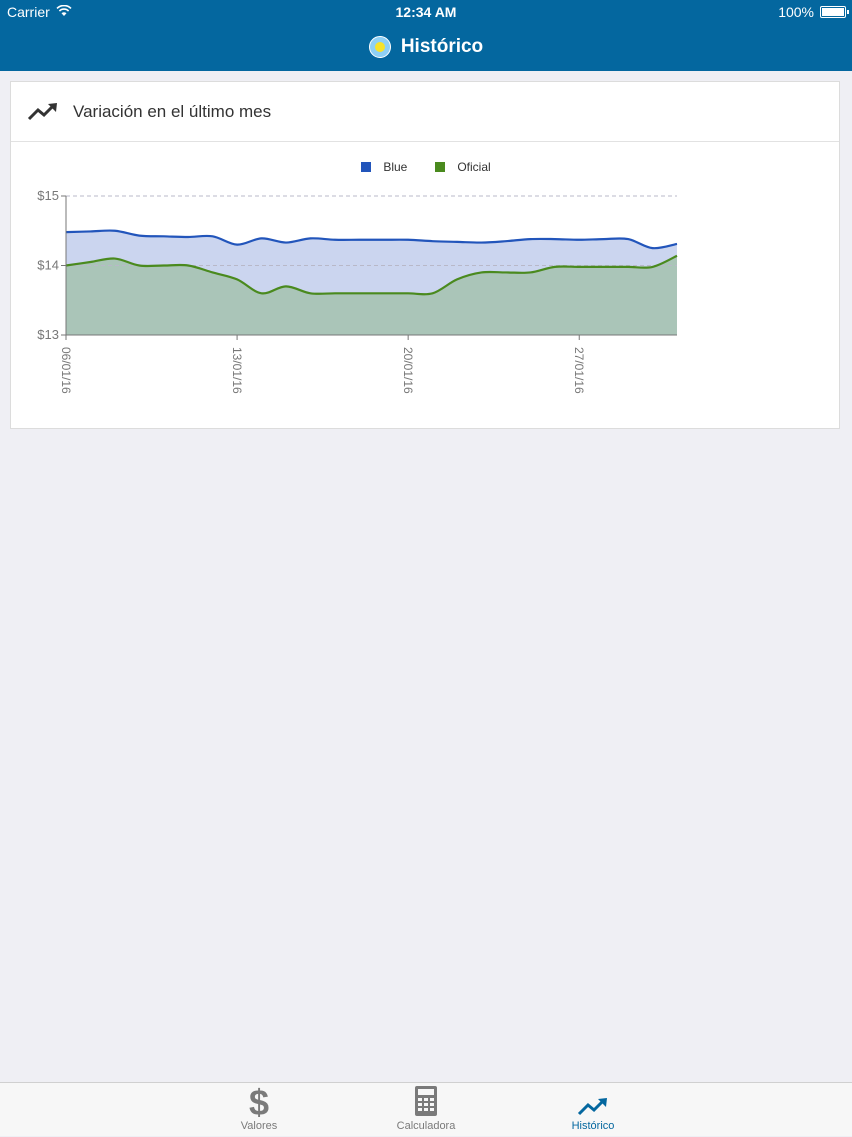 This screenshot has width=852, height=1137. I want to click on legend-item-blue: Blue, so click(384, 167).